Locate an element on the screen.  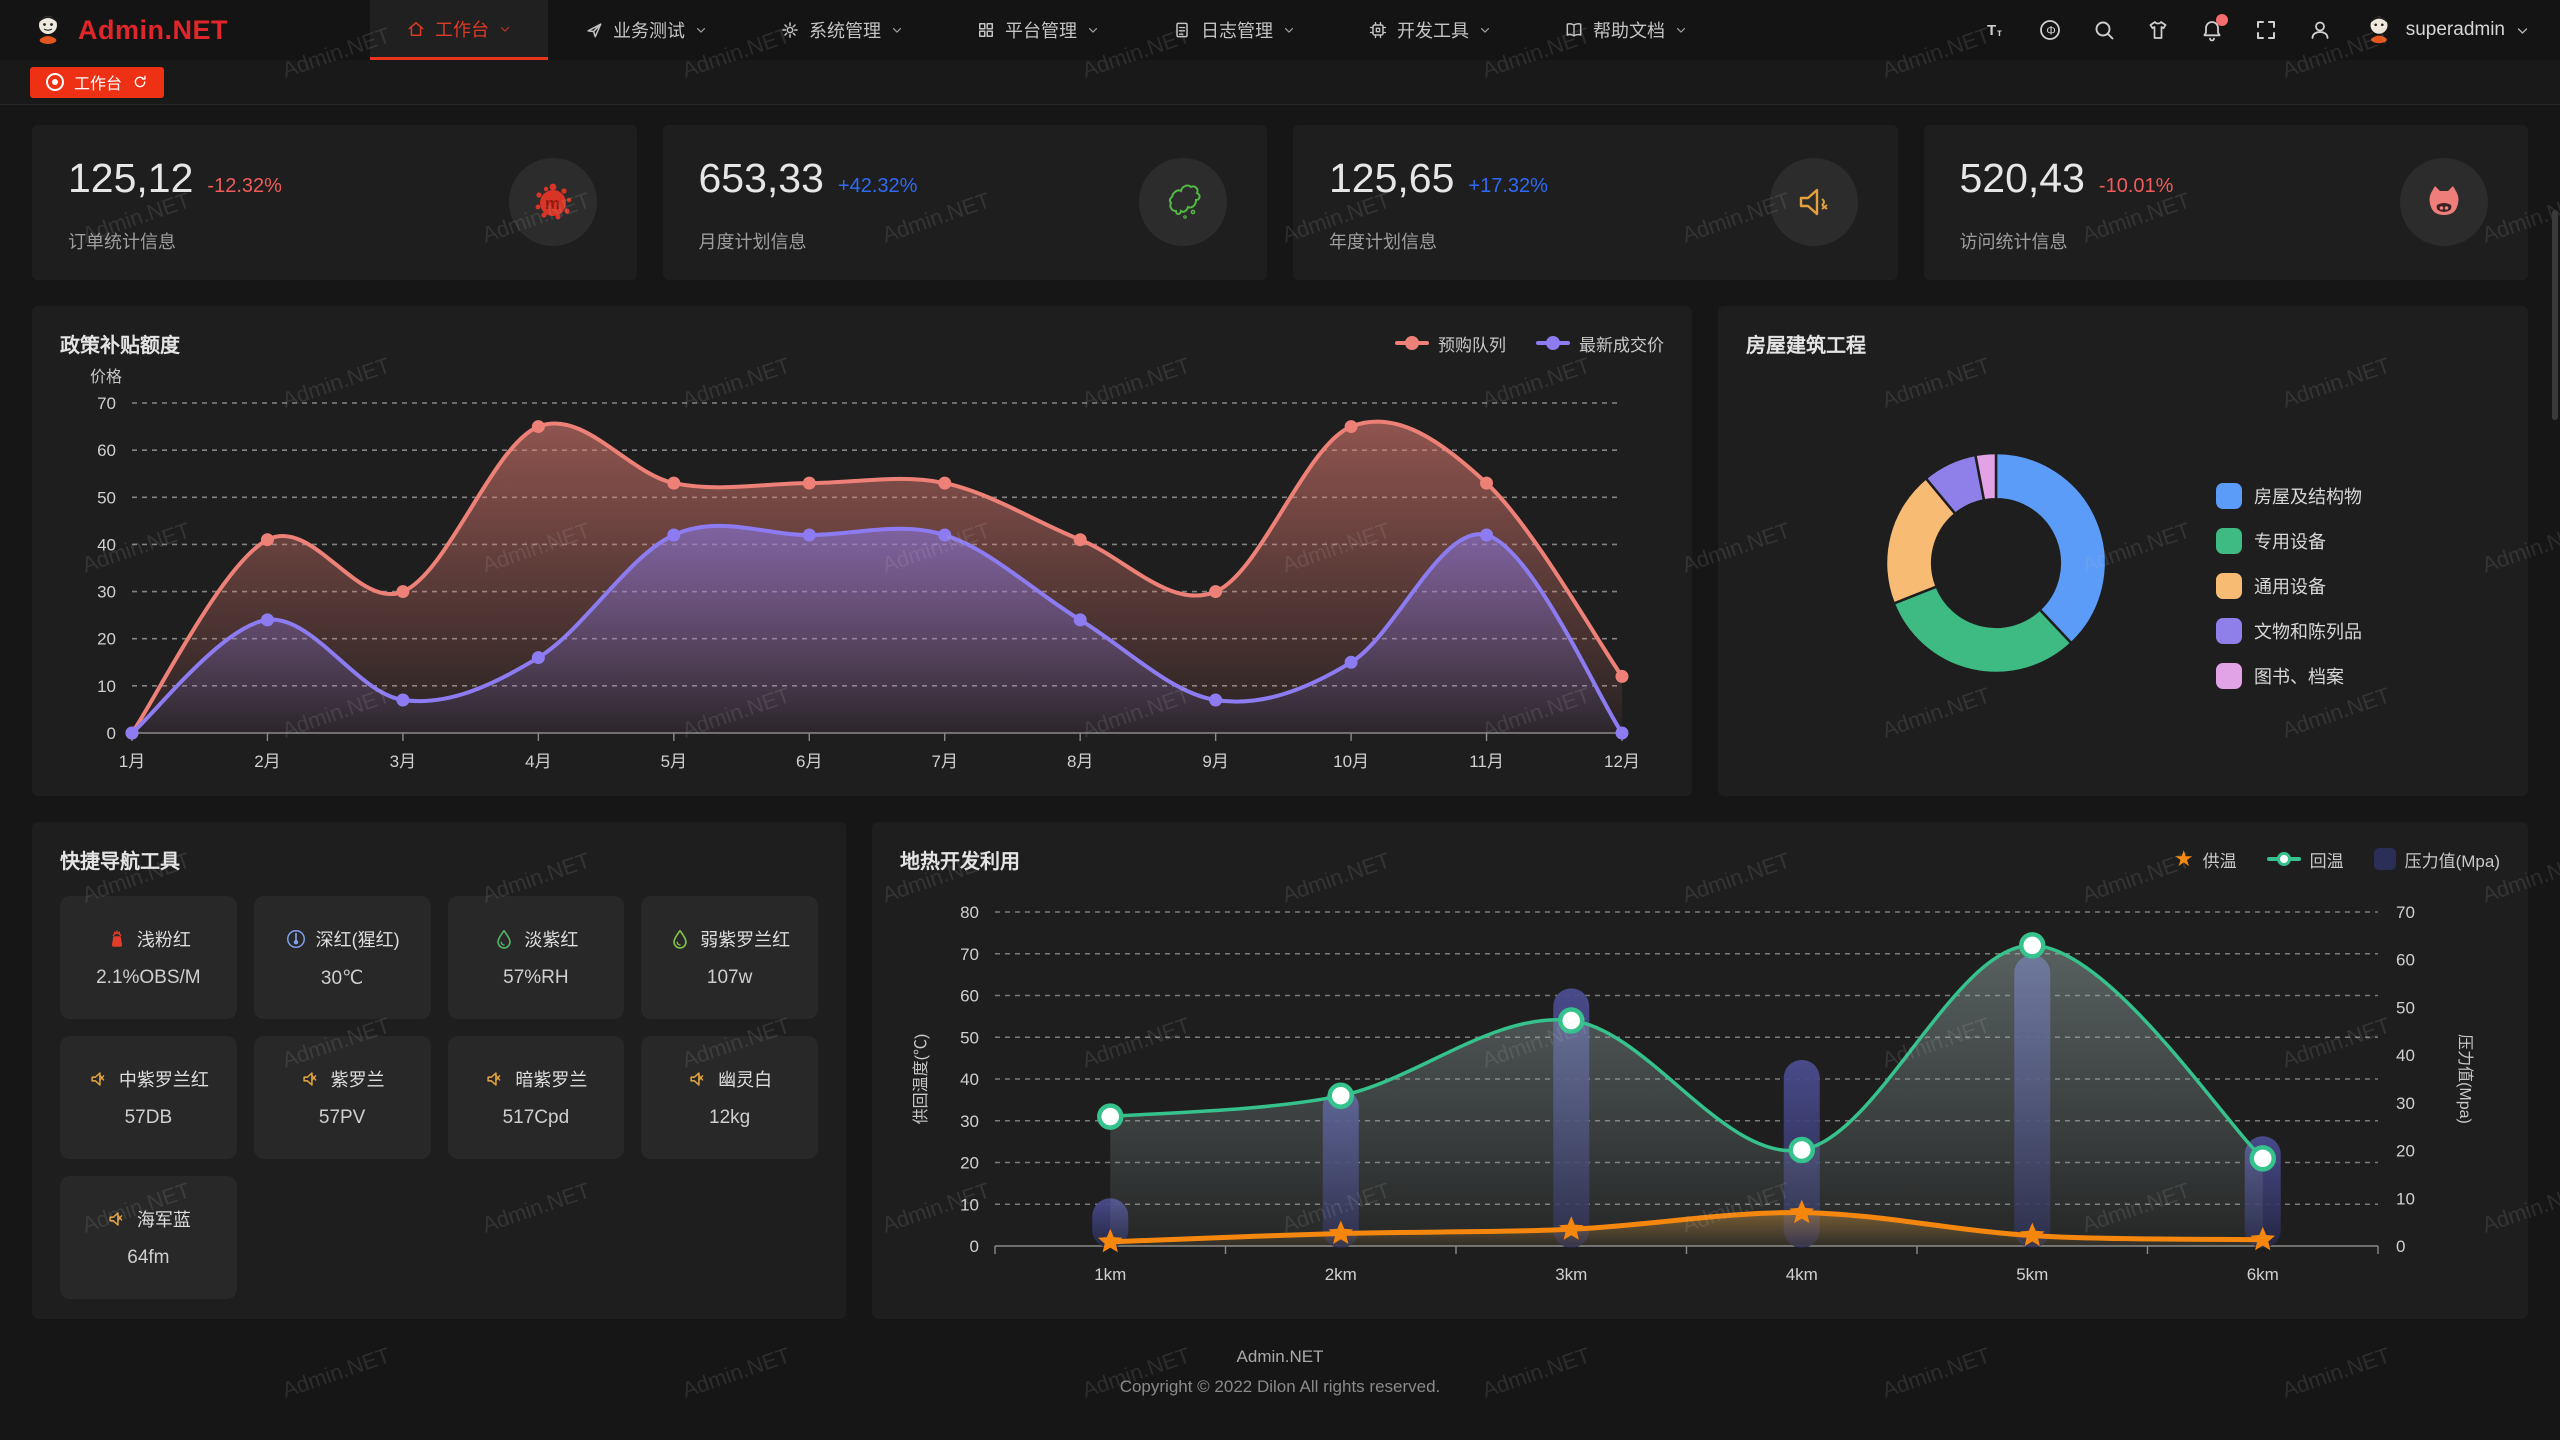
app-title: Admin.NET is located at coordinates (153, 29).